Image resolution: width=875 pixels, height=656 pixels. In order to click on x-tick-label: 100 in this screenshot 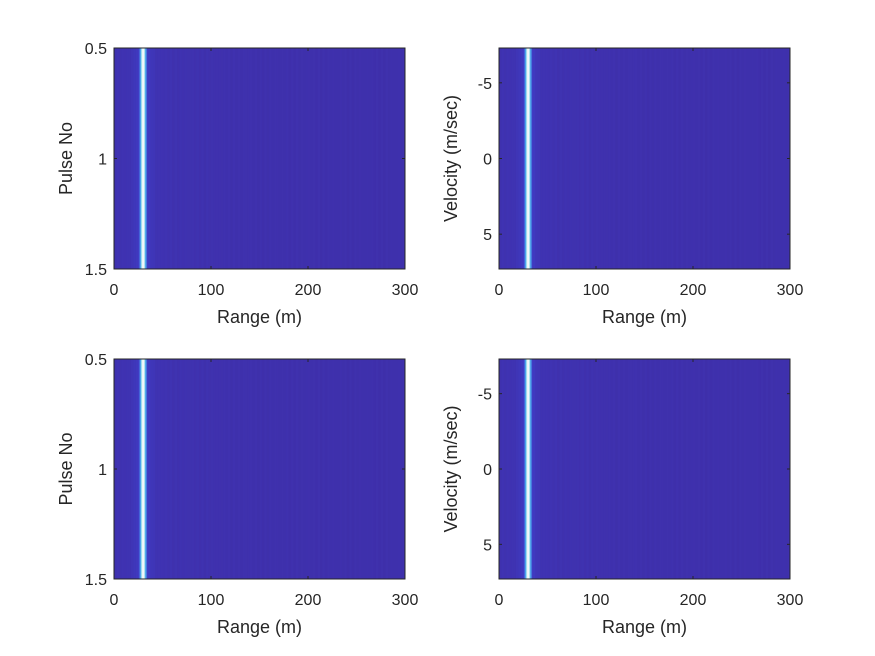, I will do `click(596, 600)`.